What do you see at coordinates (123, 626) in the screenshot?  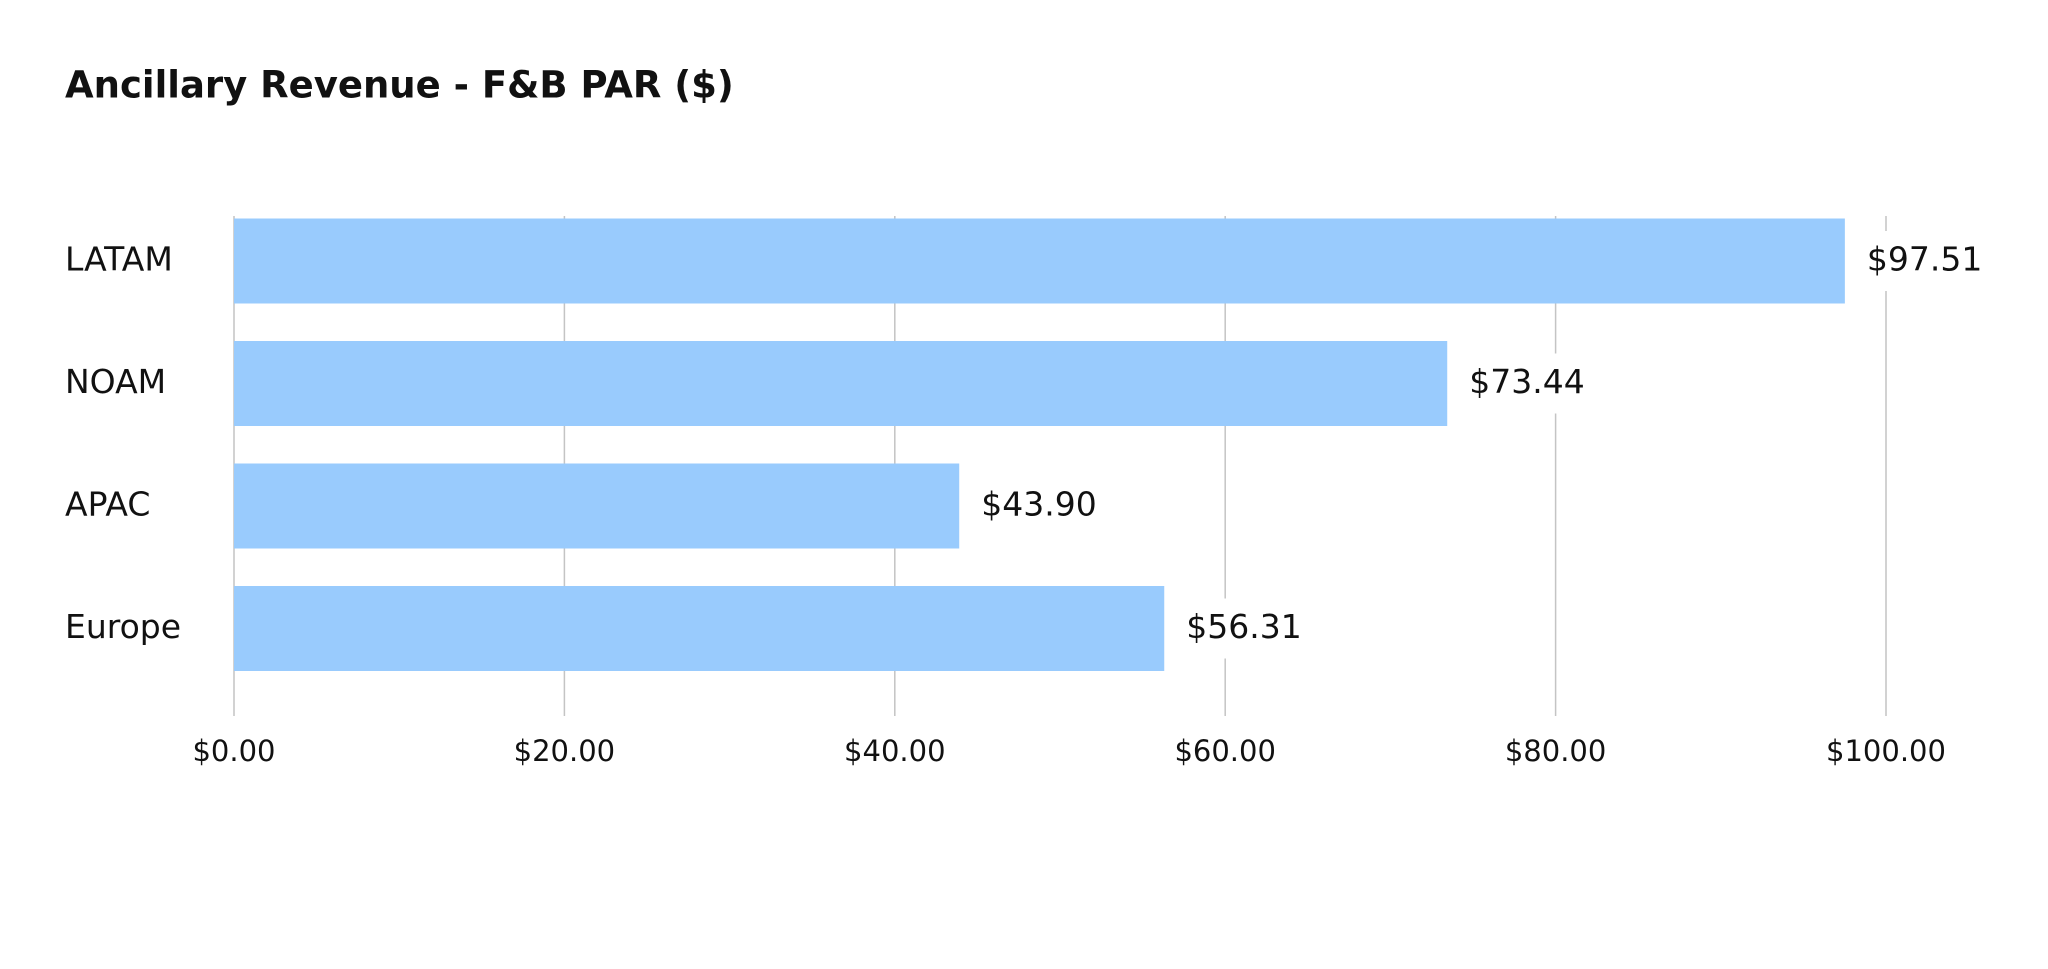 I see `y-tick-label: Europe` at bounding box center [123, 626].